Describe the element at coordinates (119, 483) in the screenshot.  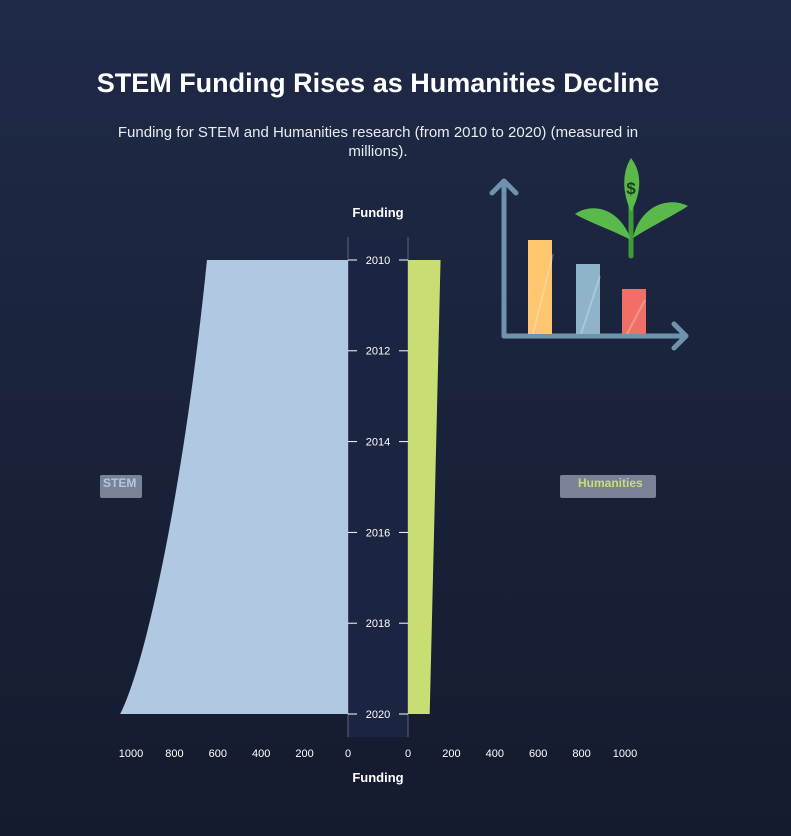
I see `legend-stem-label: STEM` at that location.